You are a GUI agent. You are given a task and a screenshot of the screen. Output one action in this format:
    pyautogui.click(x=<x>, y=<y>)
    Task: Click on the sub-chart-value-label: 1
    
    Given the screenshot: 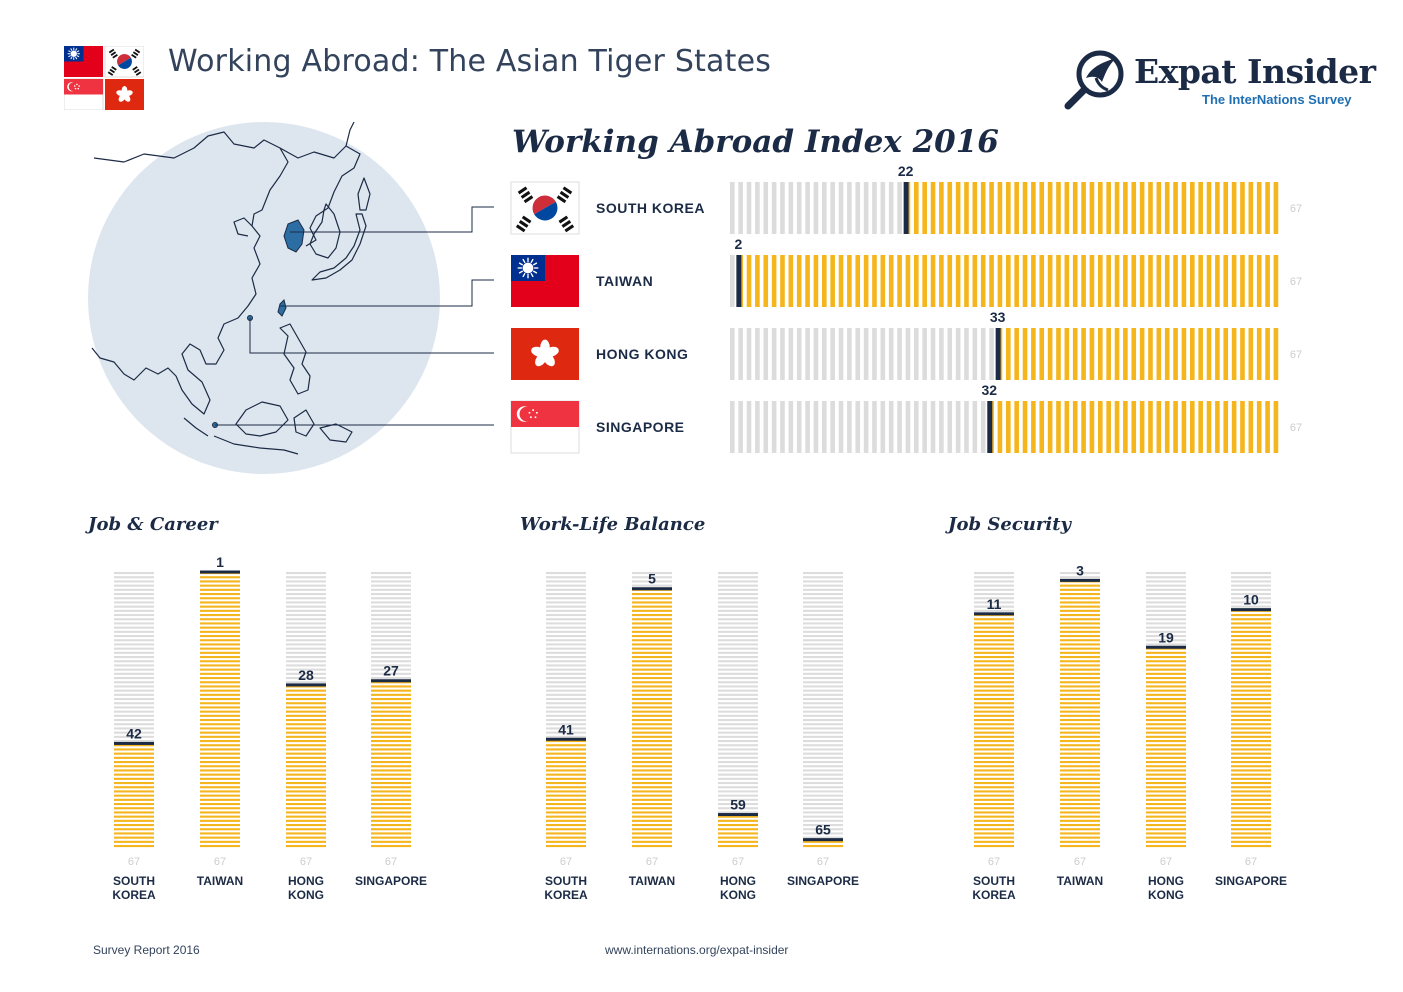 What is the action you would take?
    pyautogui.click(x=220, y=562)
    